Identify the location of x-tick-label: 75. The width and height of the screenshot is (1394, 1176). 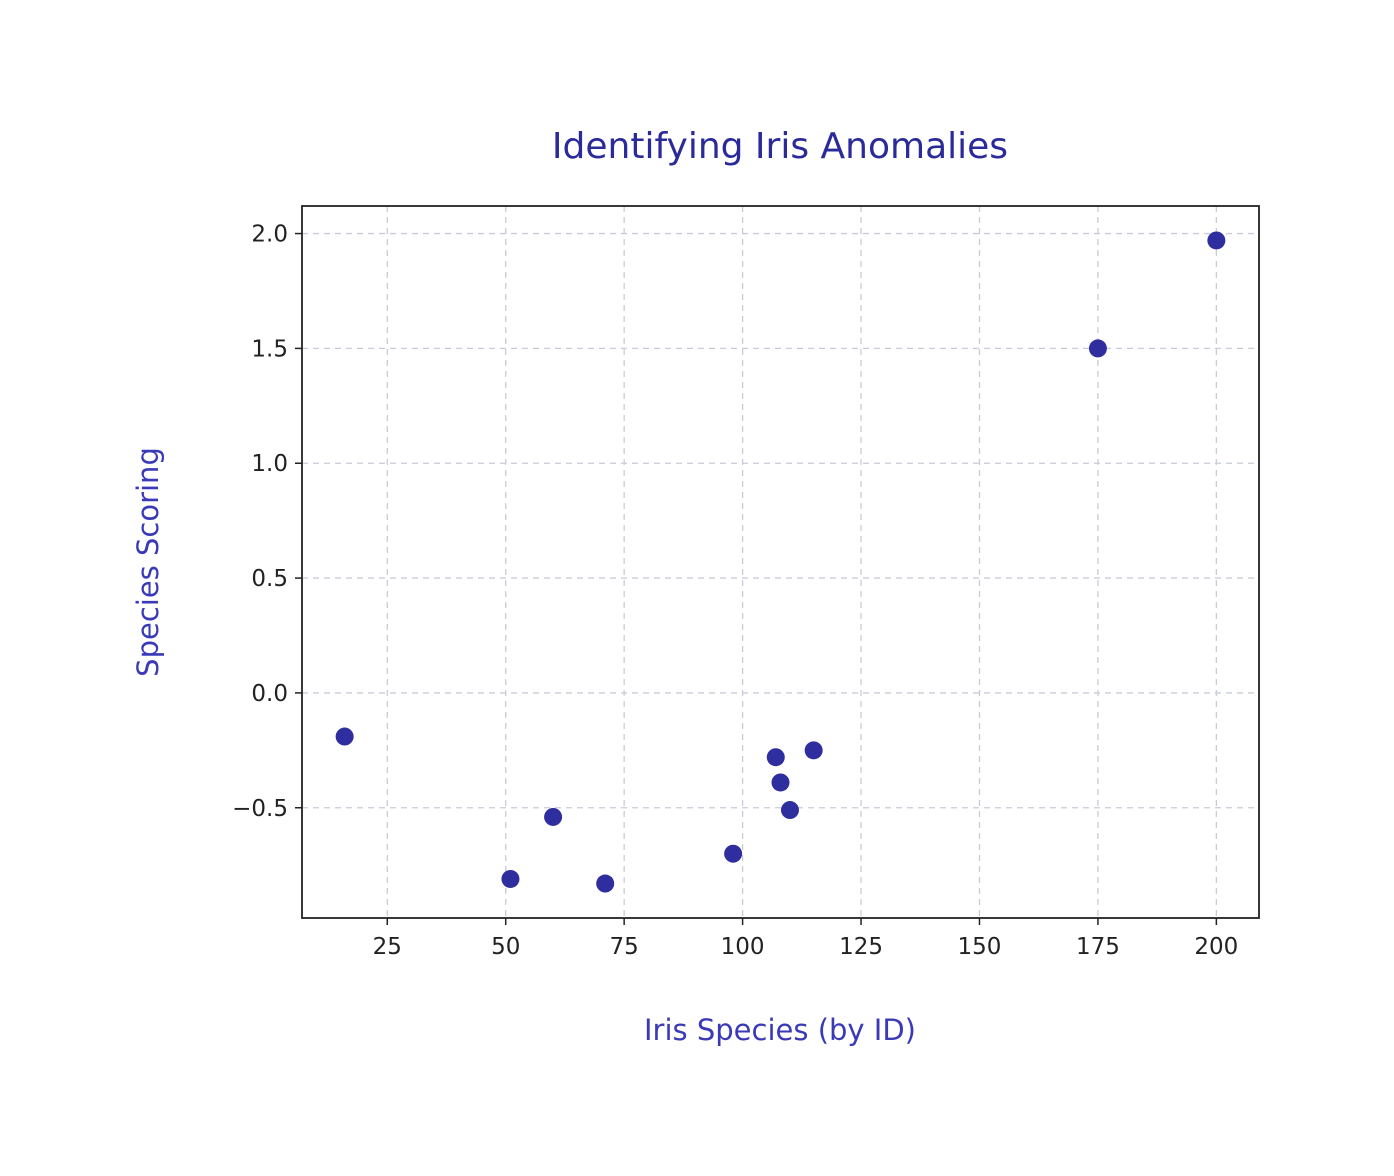
(624, 947).